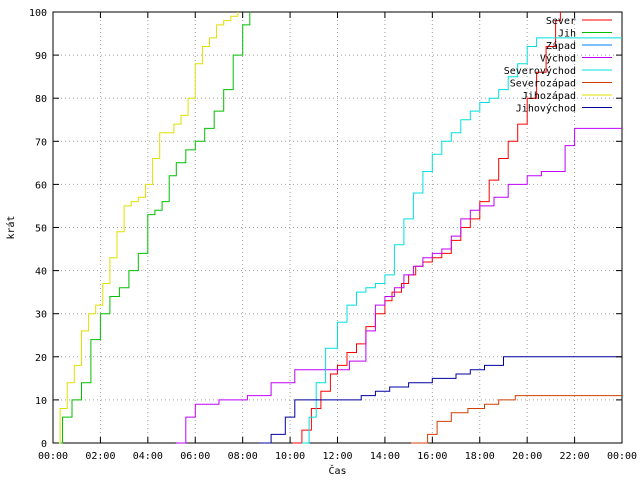 Image resolution: width=640 pixels, height=480 pixels. I want to click on series-line-jihovychod, so click(440, 400).